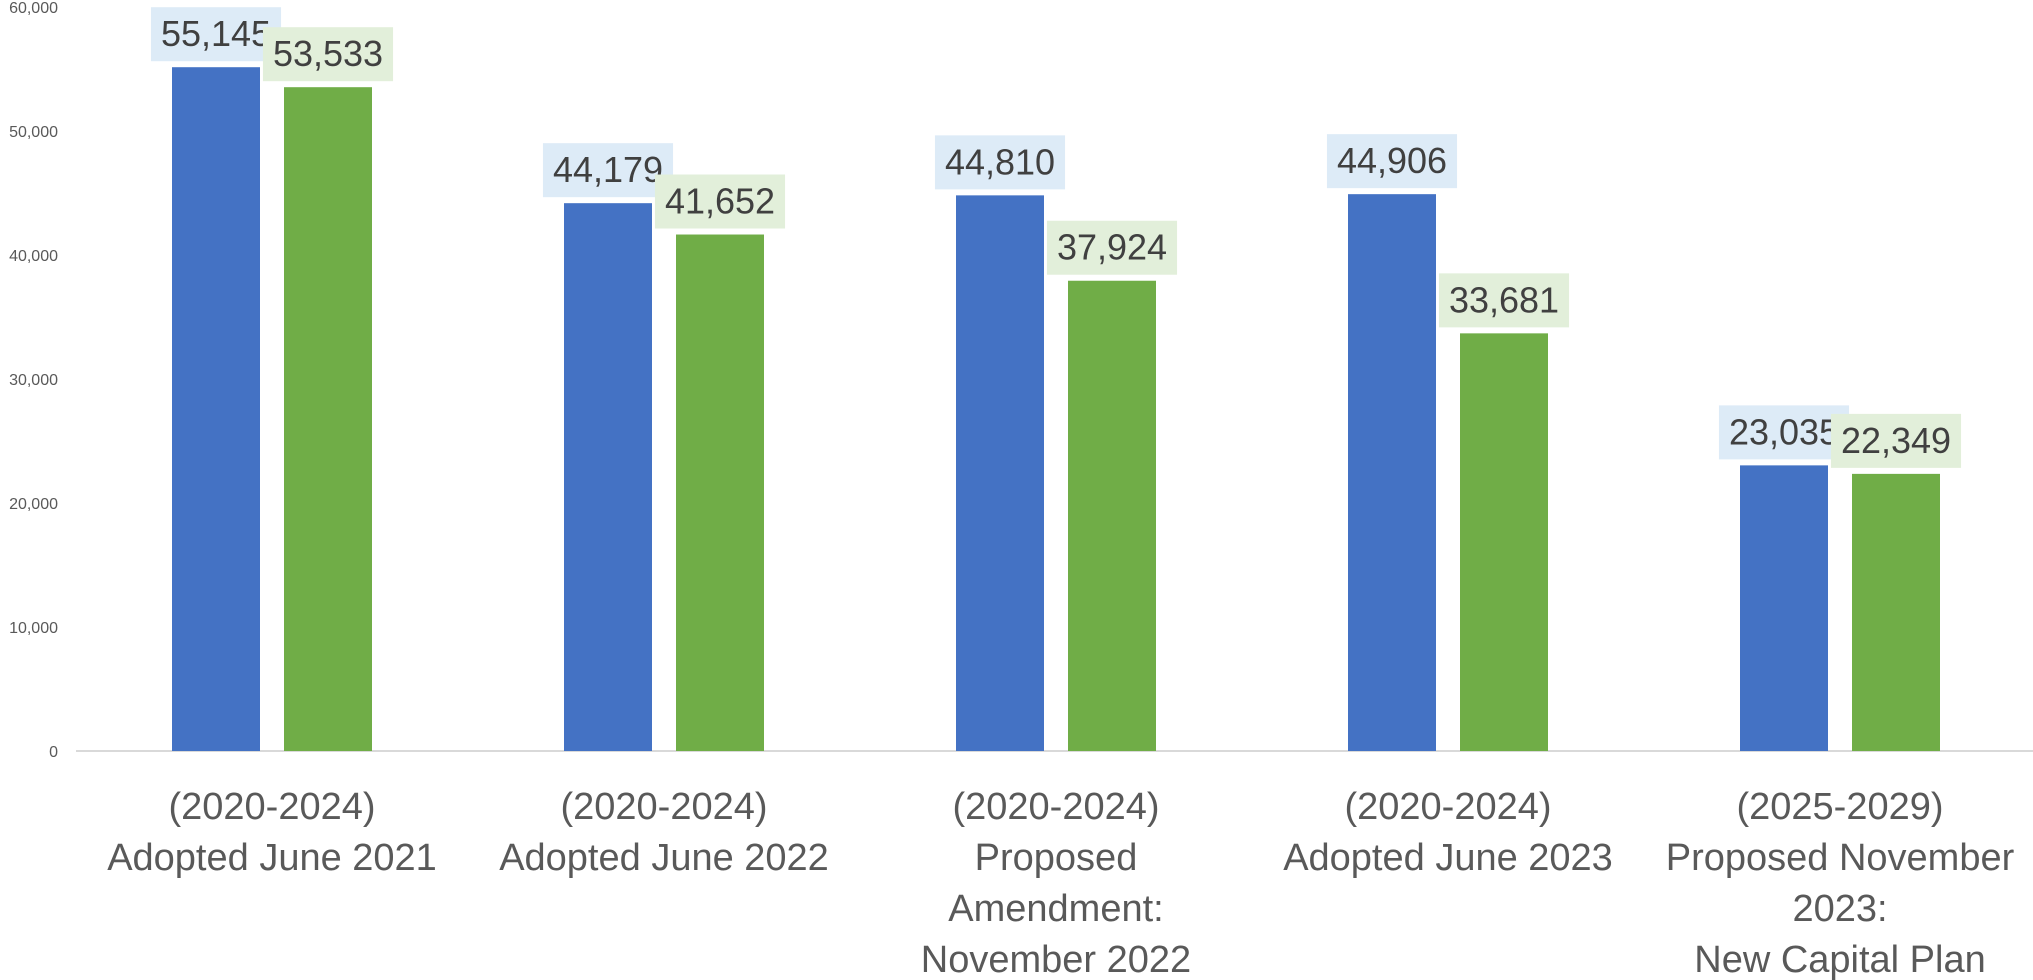 The height and width of the screenshot is (980, 2033). What do you see at coordinates (1839, 807) in the screenshot?
I see `category-label: (2025-2029)` at bounding box center [1839, 807].